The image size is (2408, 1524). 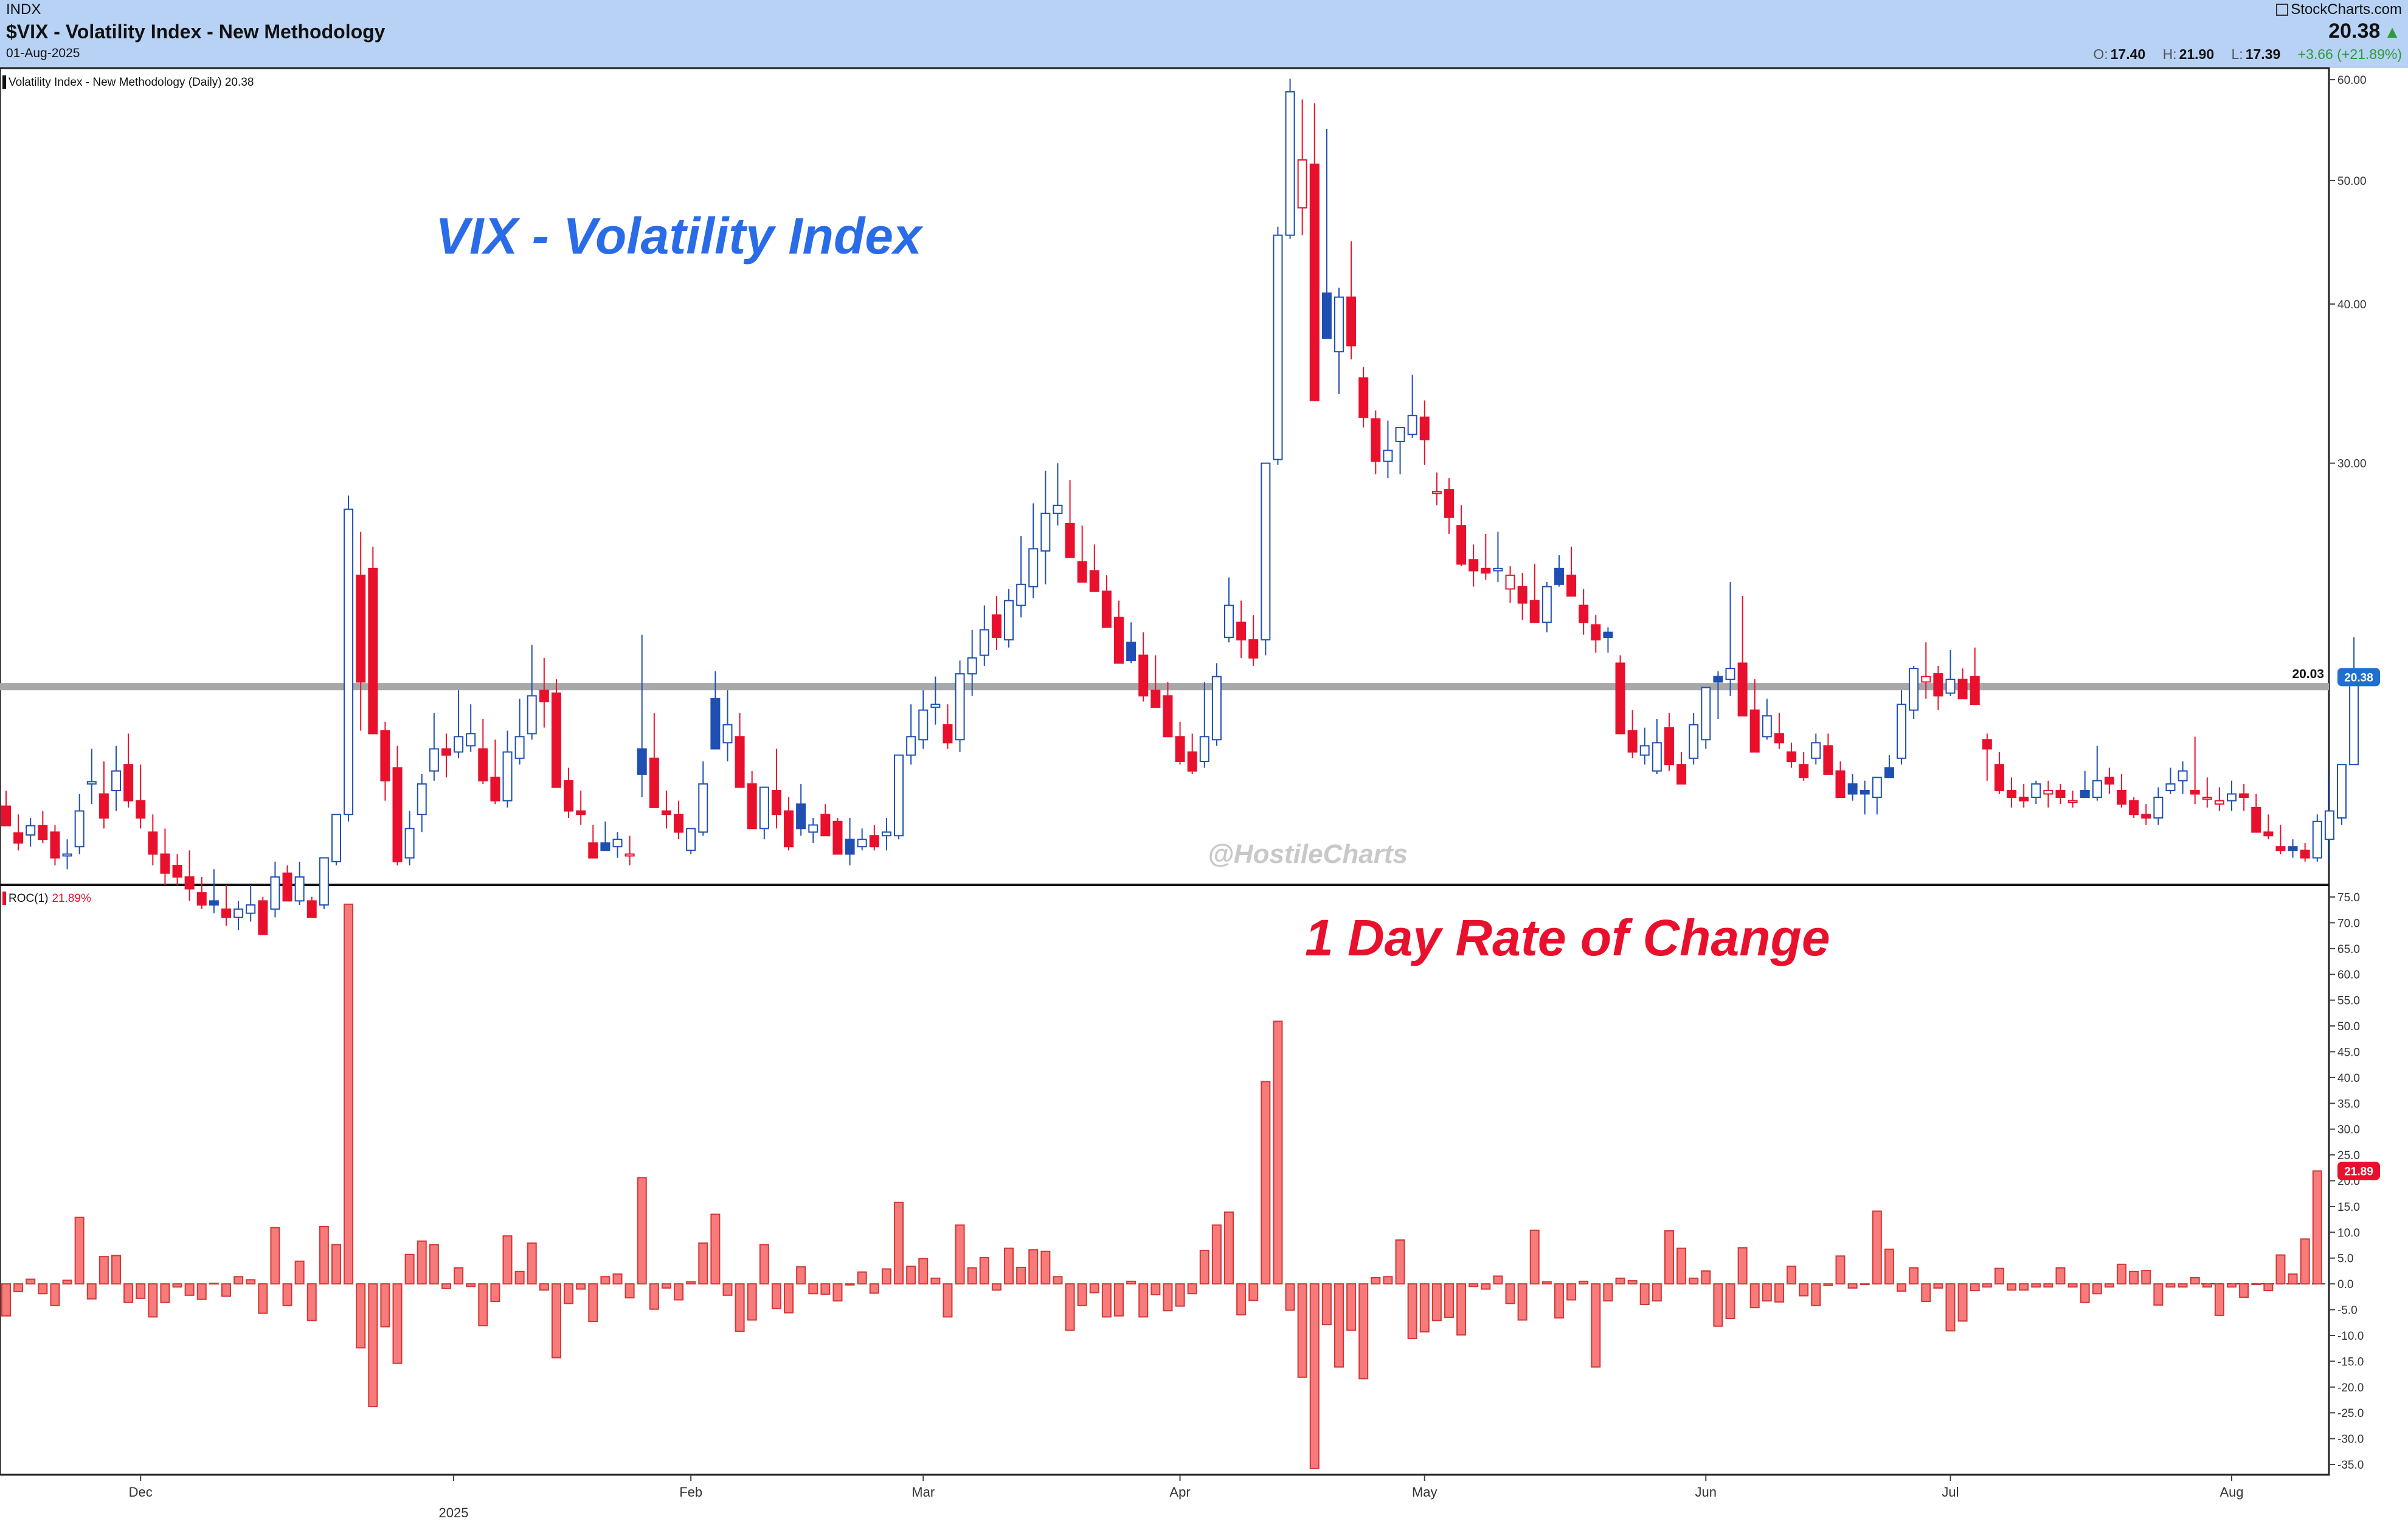 What do you see at coordinates (2348, 1001) in the screenshot?
I see `roc-axis-tick-label: 55.0` at bounding box center [2348, 1001].